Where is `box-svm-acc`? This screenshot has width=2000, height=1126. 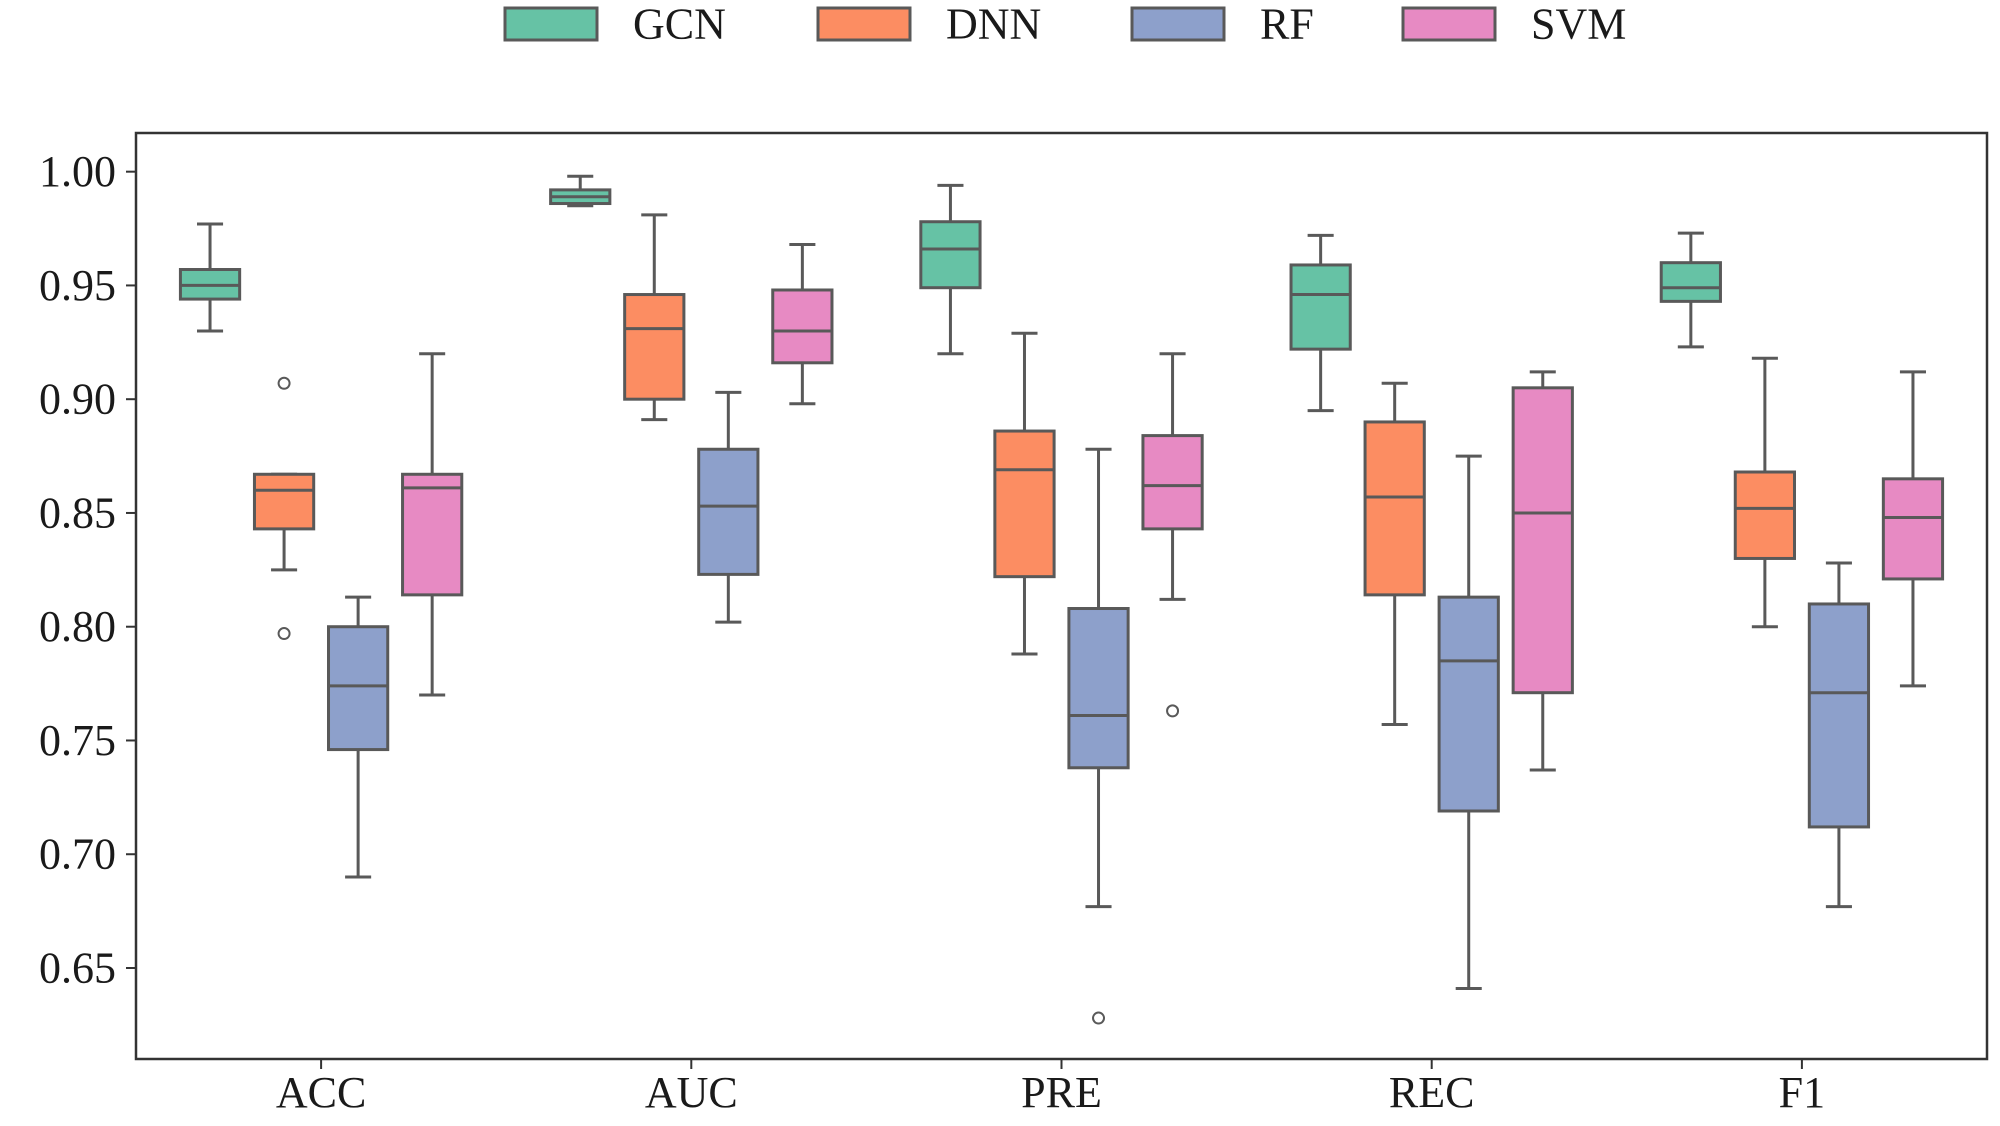
box-svm-acc is located at coordinates (432, 524).